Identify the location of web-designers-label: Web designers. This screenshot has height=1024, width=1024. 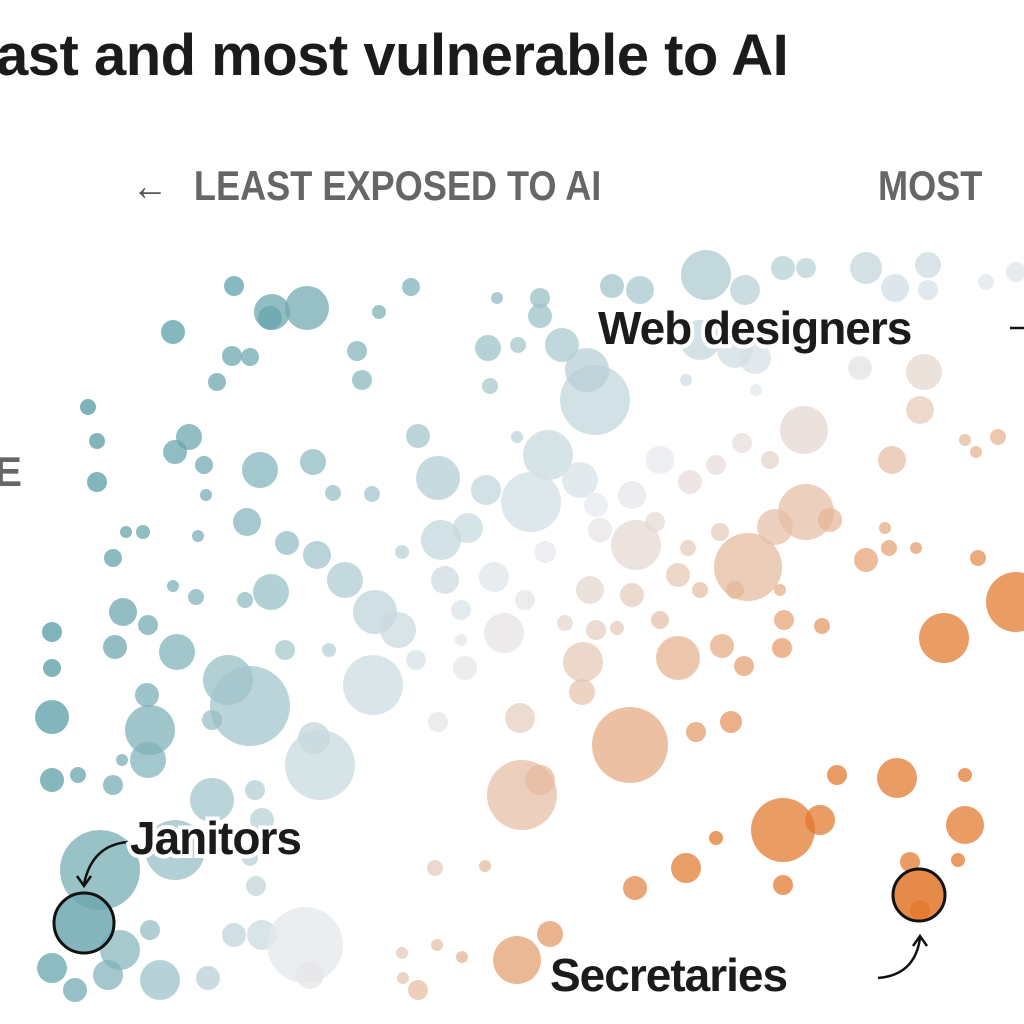
(754, 328).